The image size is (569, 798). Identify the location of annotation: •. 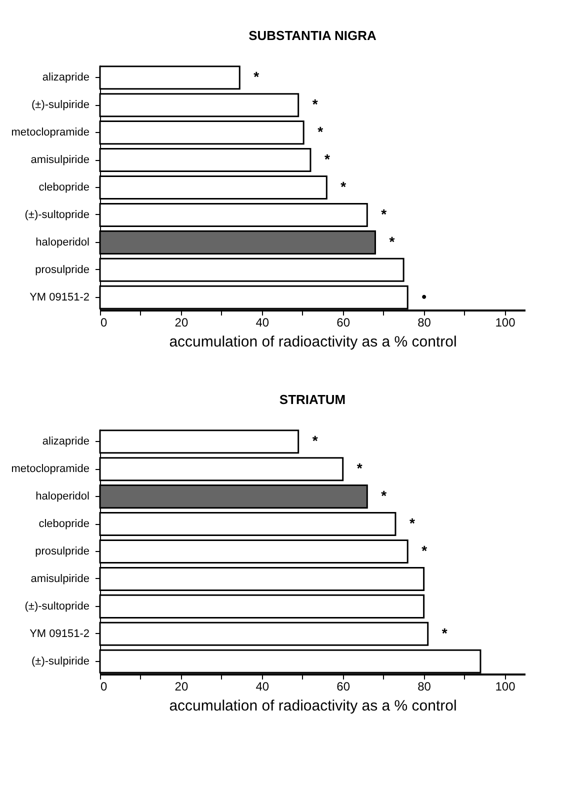
(424, 296).